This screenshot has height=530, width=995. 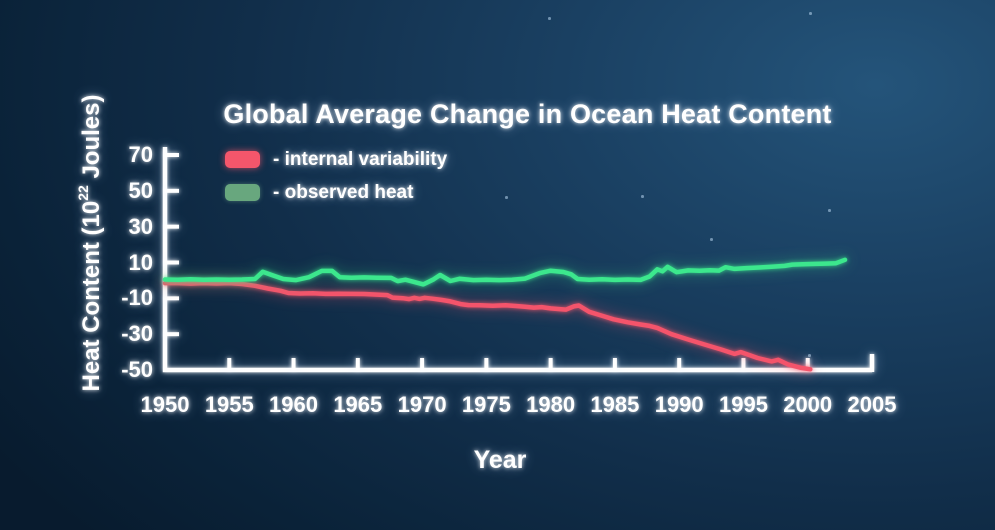 What do you see at coordinates (242, 192) in the screenshot?
I see `observed-heat-swatch` at bounding box center [242, 192].